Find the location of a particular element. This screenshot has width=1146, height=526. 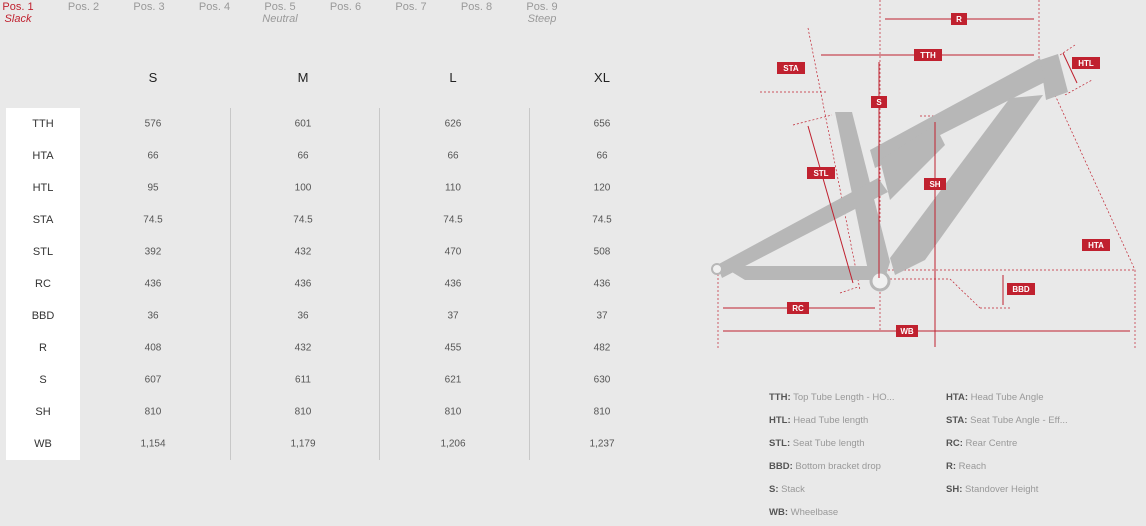

position-tab-2: Pos. 2 is located at coordinates (84, 7).